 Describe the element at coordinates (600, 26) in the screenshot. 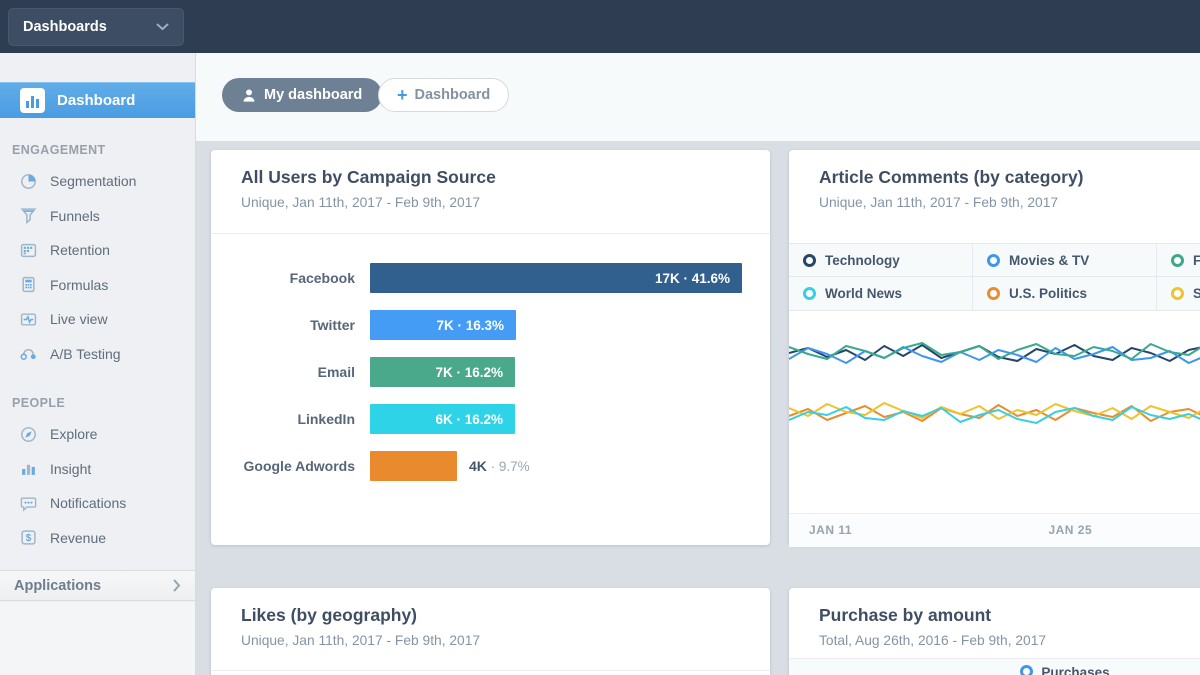

I see `top-bar: Dashboards` at that location.